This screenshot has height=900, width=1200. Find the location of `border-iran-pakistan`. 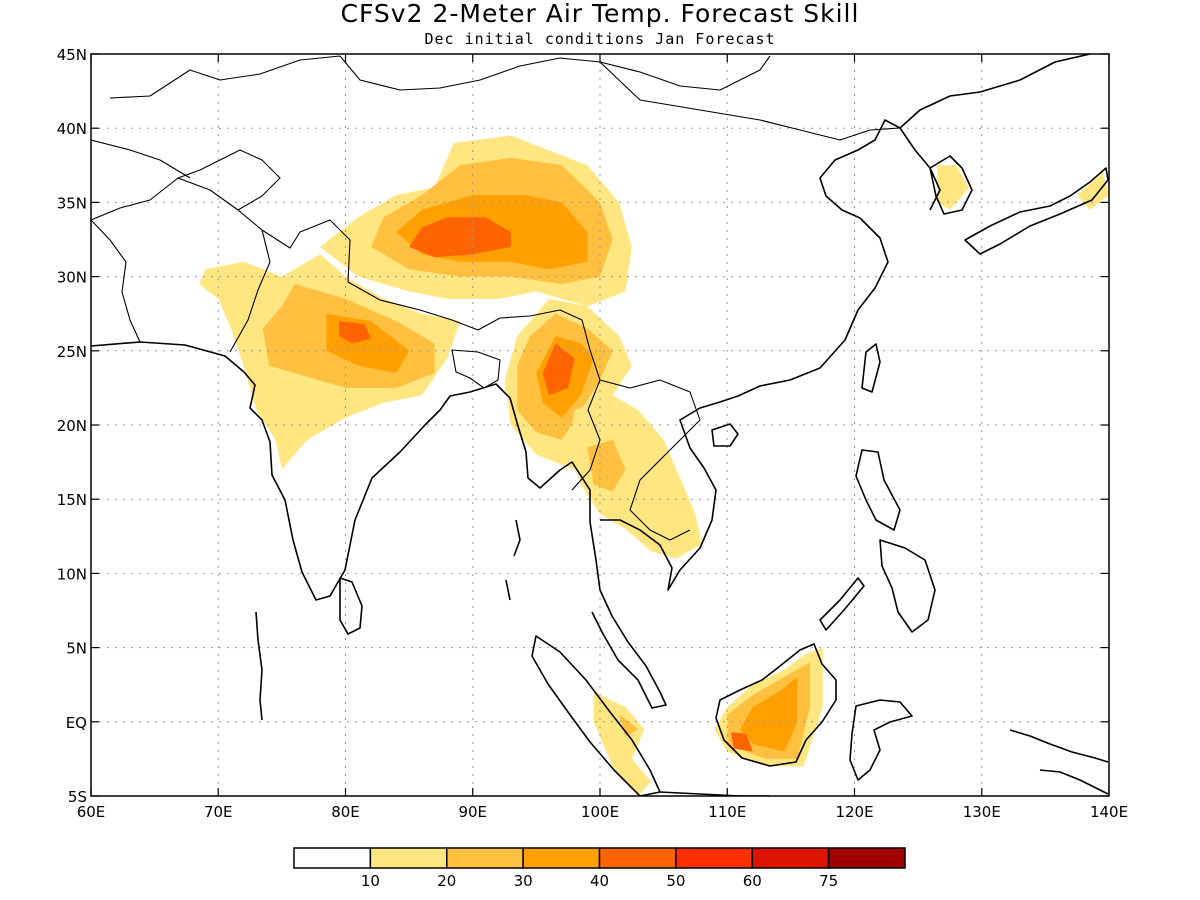

border-iran-pakistan is located at coordinates (116, 281).